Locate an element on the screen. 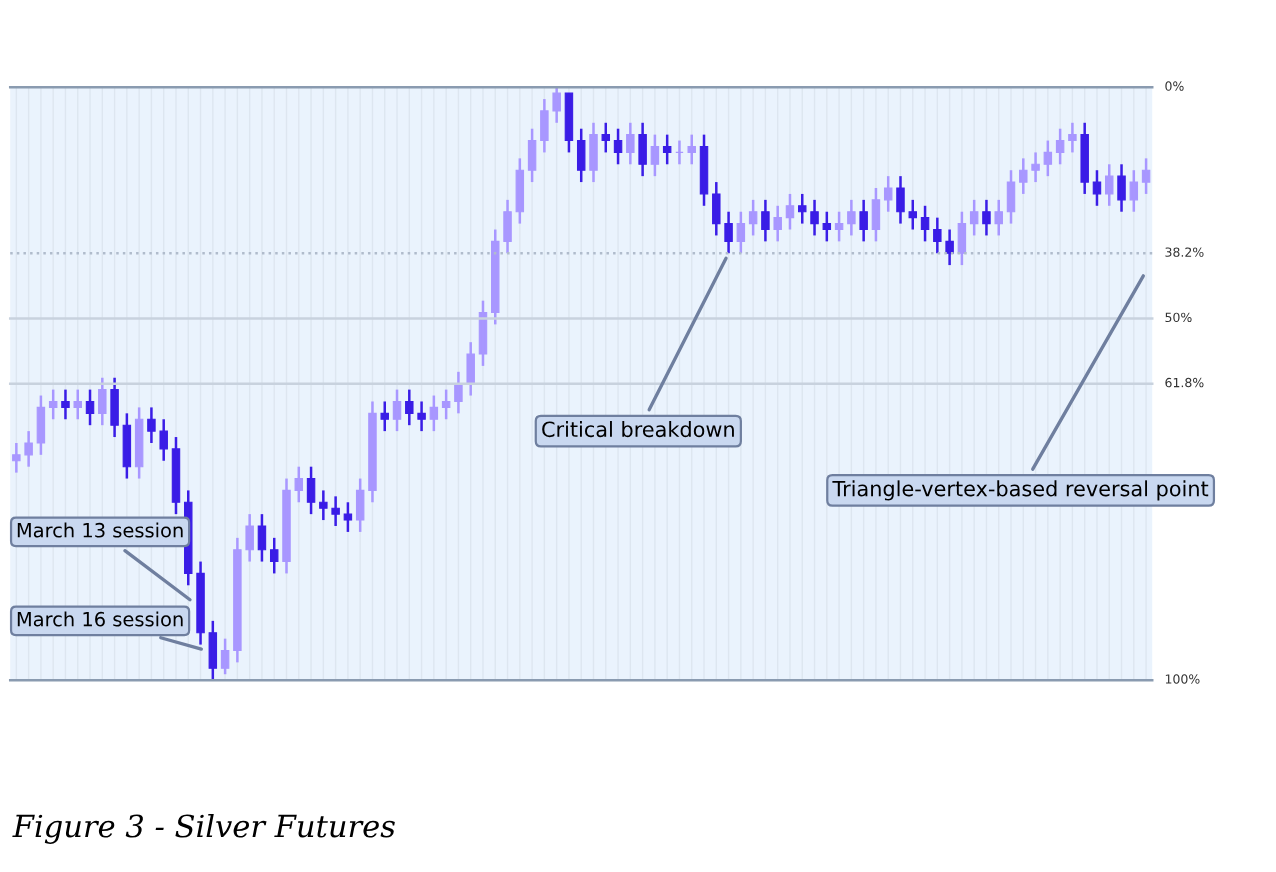 The height and width of the screenshot is (872, 1276). annotation: Critical breakdown is located at coordinates (638, 429).